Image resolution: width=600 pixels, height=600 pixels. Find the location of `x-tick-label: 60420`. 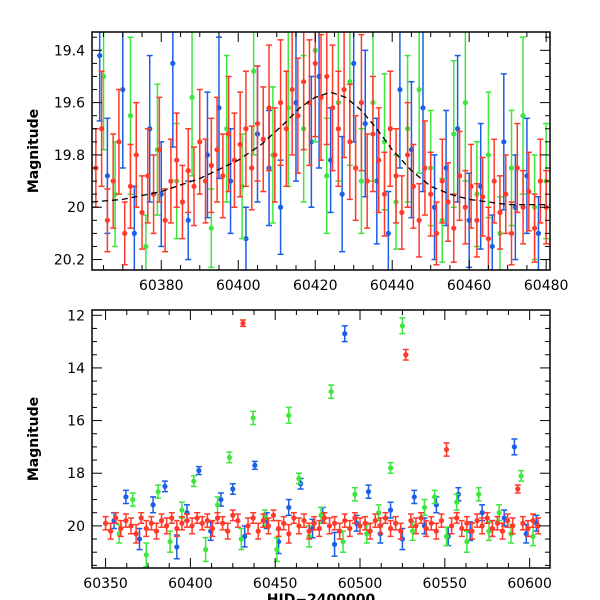

x-tick-label: 60420 is located at coordinates (315, 286).